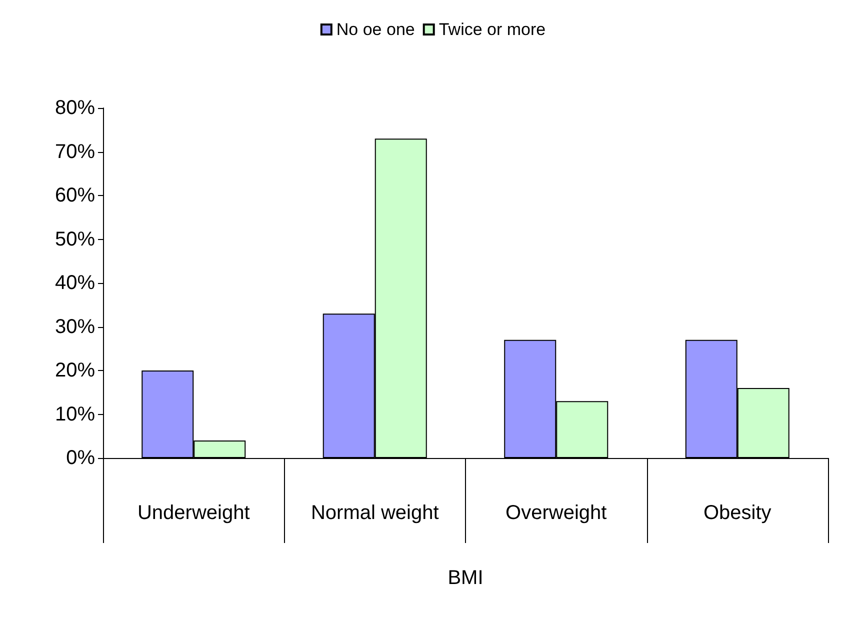  I want to click on x-tick-label: Normal weight, so click(375, 513).